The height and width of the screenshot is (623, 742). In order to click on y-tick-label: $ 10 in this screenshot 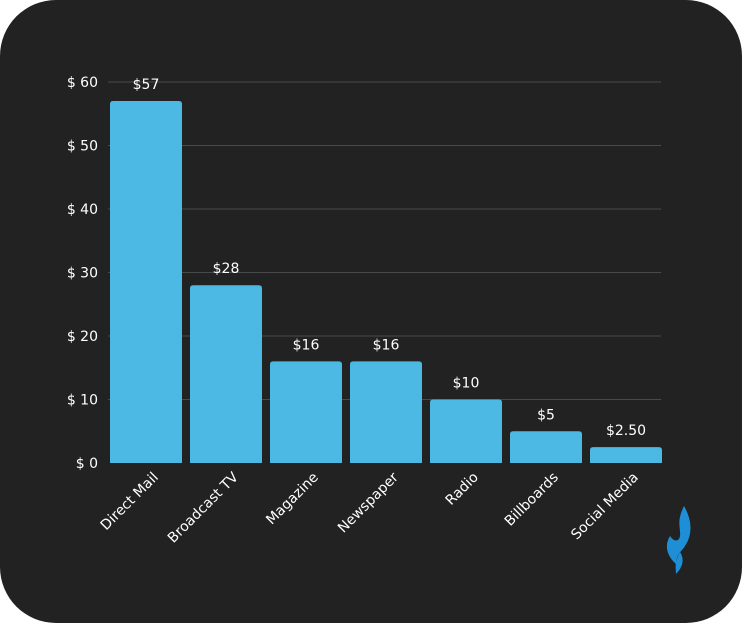, I will do `click(82, 401)`.